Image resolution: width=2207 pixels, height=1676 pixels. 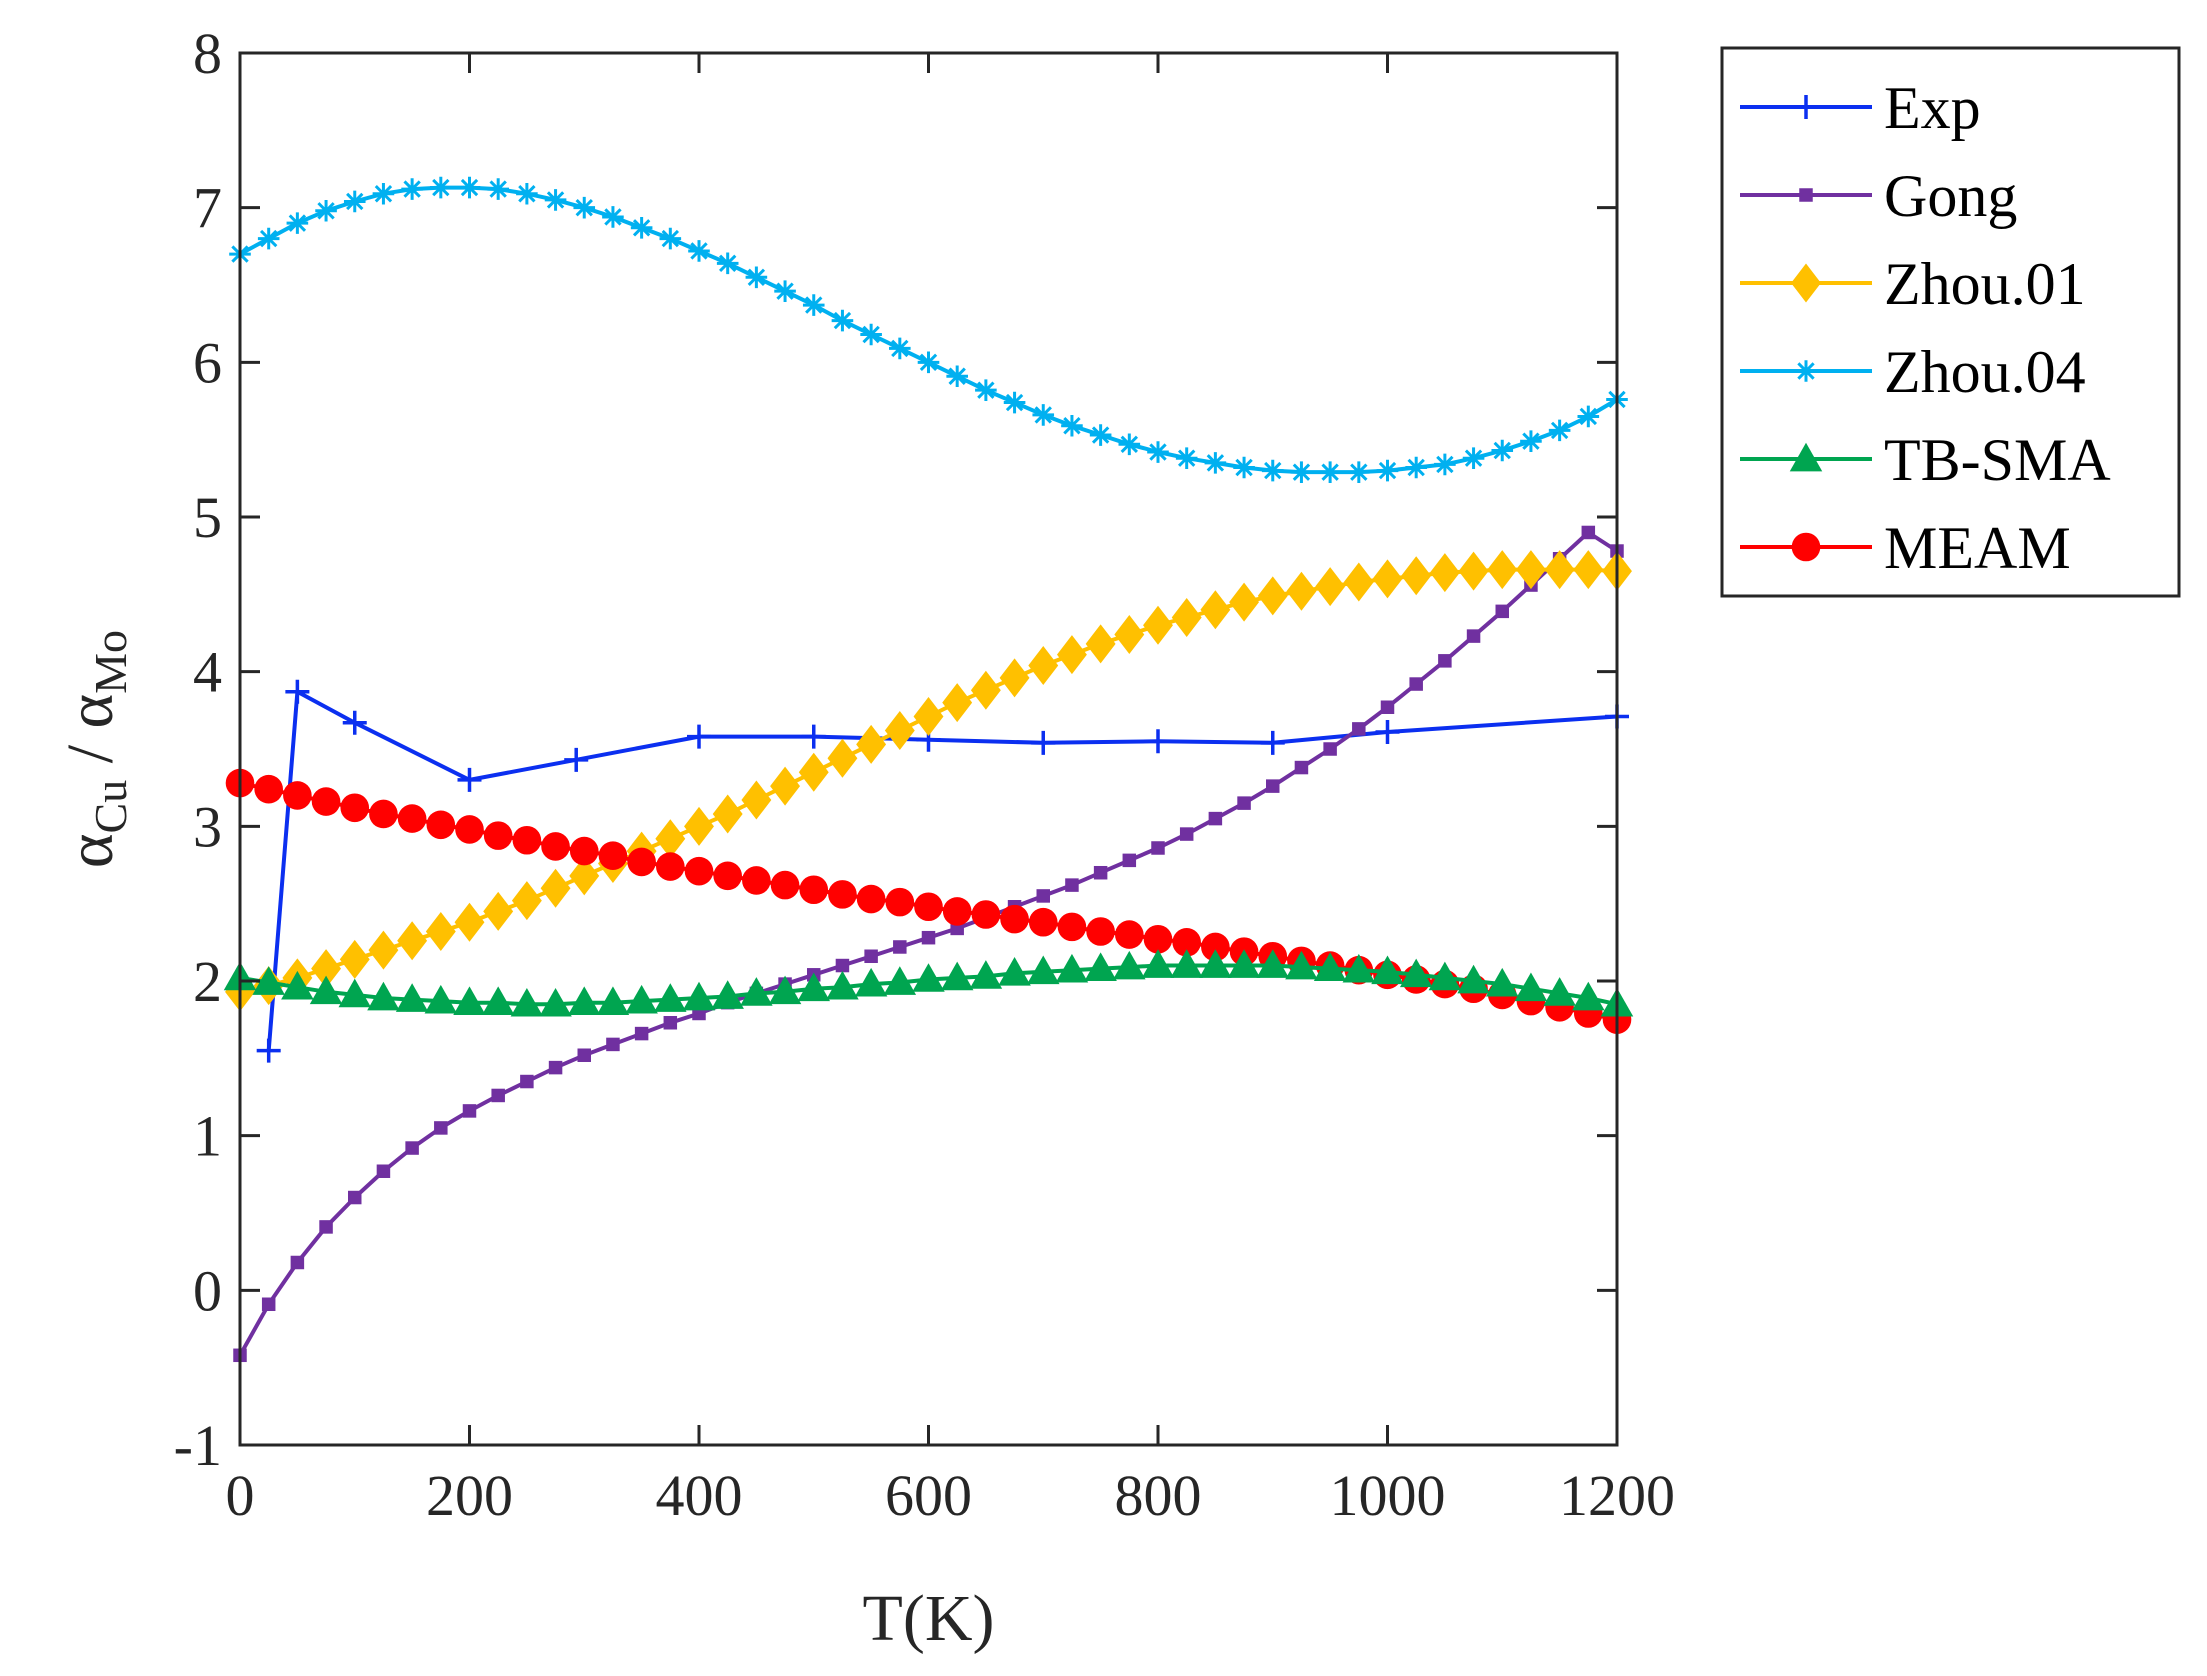 What do you see at coordinates (1388, 1495) in the screenshot?
I see `x-tick-label: 1000` at bounding box center [1388, 1495].